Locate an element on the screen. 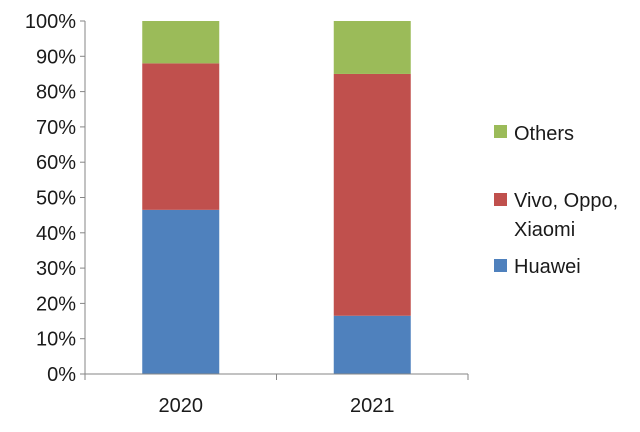 This screenshot has height=432, width=640. legend: Others Vivo, Oppo, Xiaomi Huawei is located at coordinates (556, 200).